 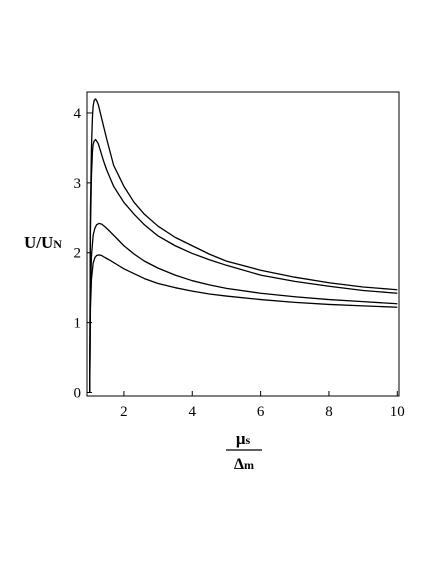 I want to click on y-tick-label: 0, so click(x=78, y=394).